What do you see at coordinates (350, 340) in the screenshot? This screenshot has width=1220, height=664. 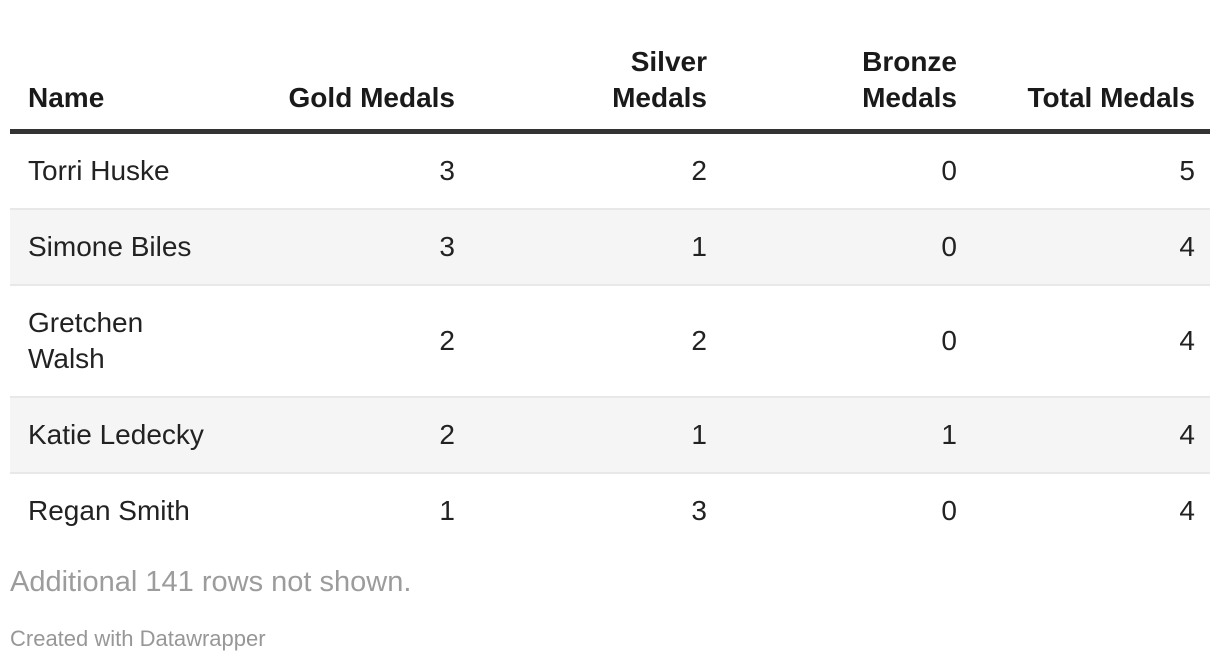 I see `cell-gretchen-walsh-gold: 2` at bounding box center [350, 340].